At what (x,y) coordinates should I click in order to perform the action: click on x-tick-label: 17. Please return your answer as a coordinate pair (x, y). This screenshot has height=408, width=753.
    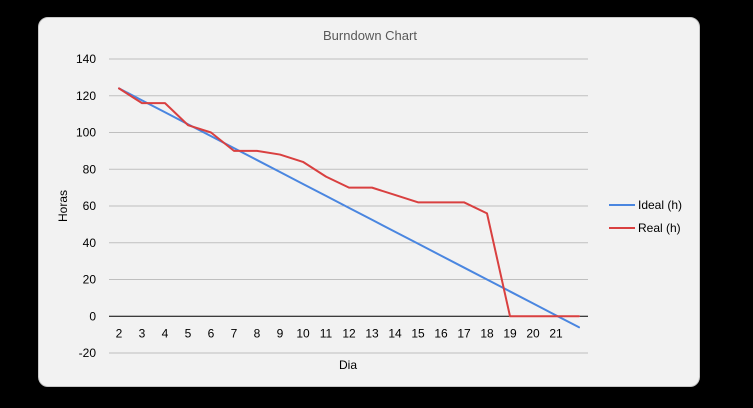
    Looking at the image, I should click on (464, 333).